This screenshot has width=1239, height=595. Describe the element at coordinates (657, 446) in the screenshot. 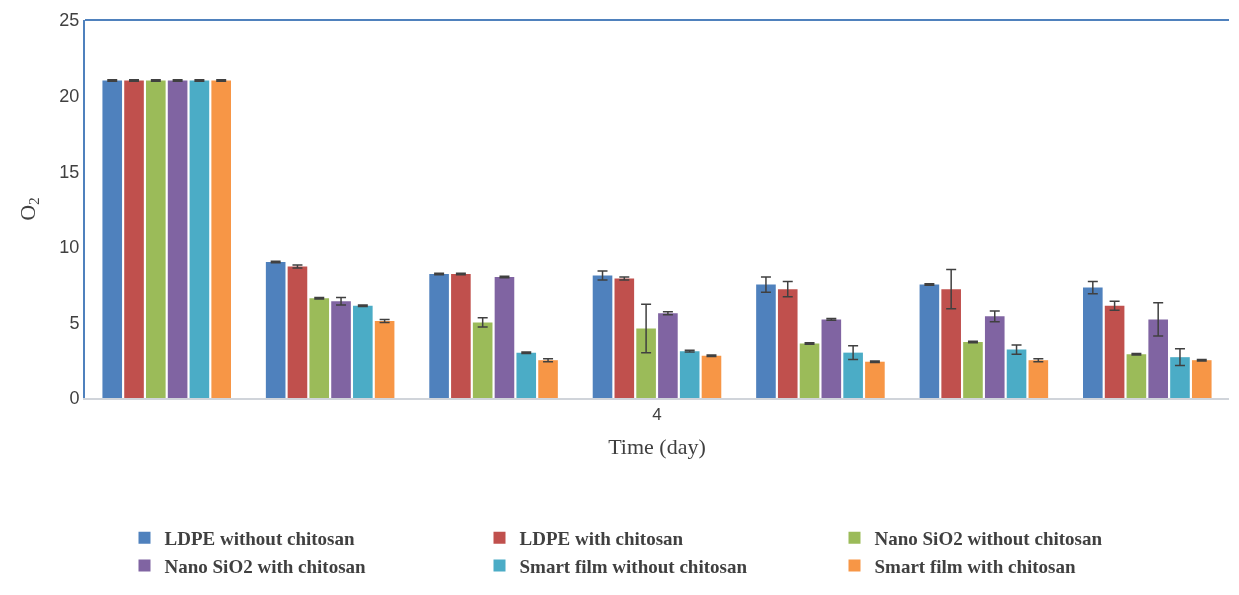

I see `x-axis-title: Time (day)` at that location.